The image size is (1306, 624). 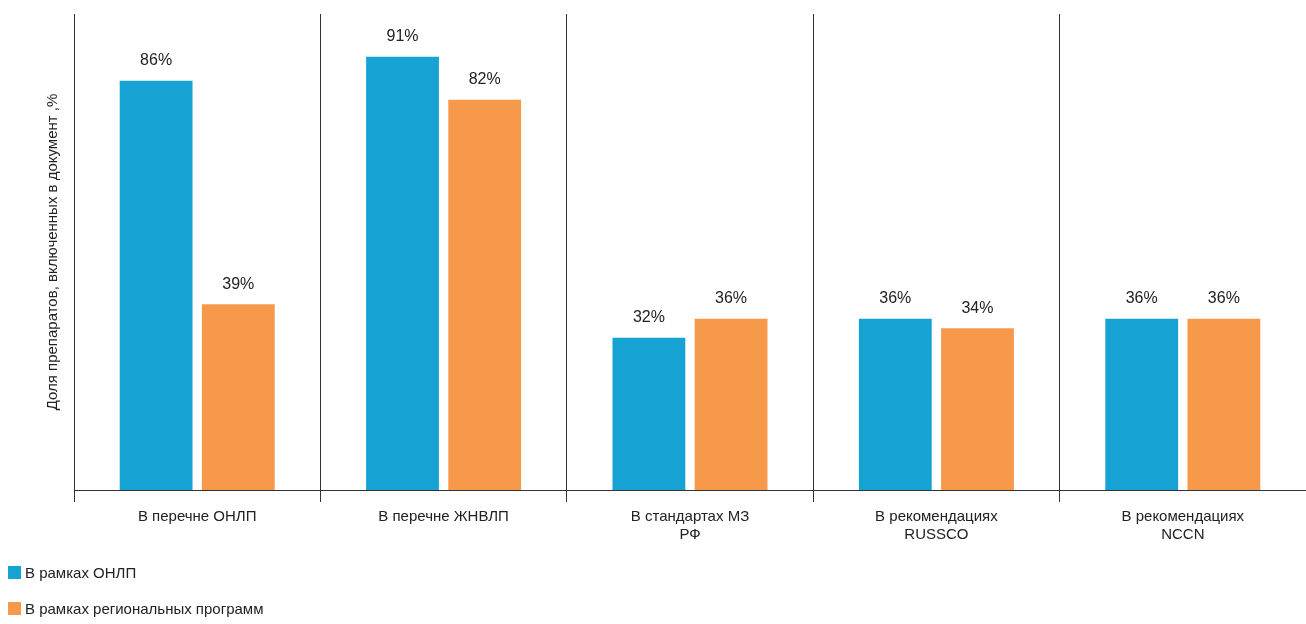 What do you see at coordinates (484, 79) in the screenshot?
I see `data-label: 82%` at bounding box center [484, 79].